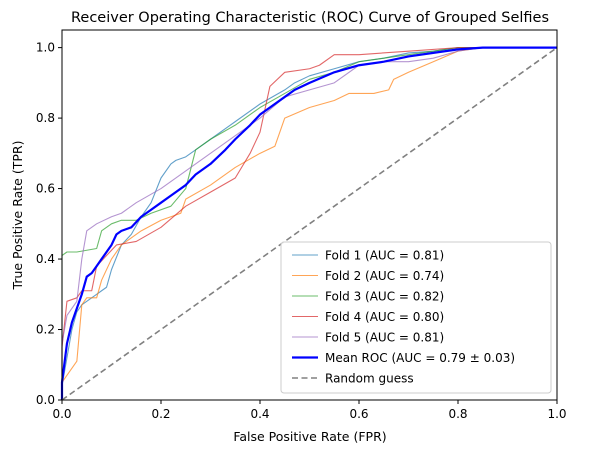 The width and height of the screenshot is (594, 453). Describe the element at coordinates (384, 276) in the screenshot. I see `legend-label-2: Fold 2 (AUC = 0.74)` at that location.